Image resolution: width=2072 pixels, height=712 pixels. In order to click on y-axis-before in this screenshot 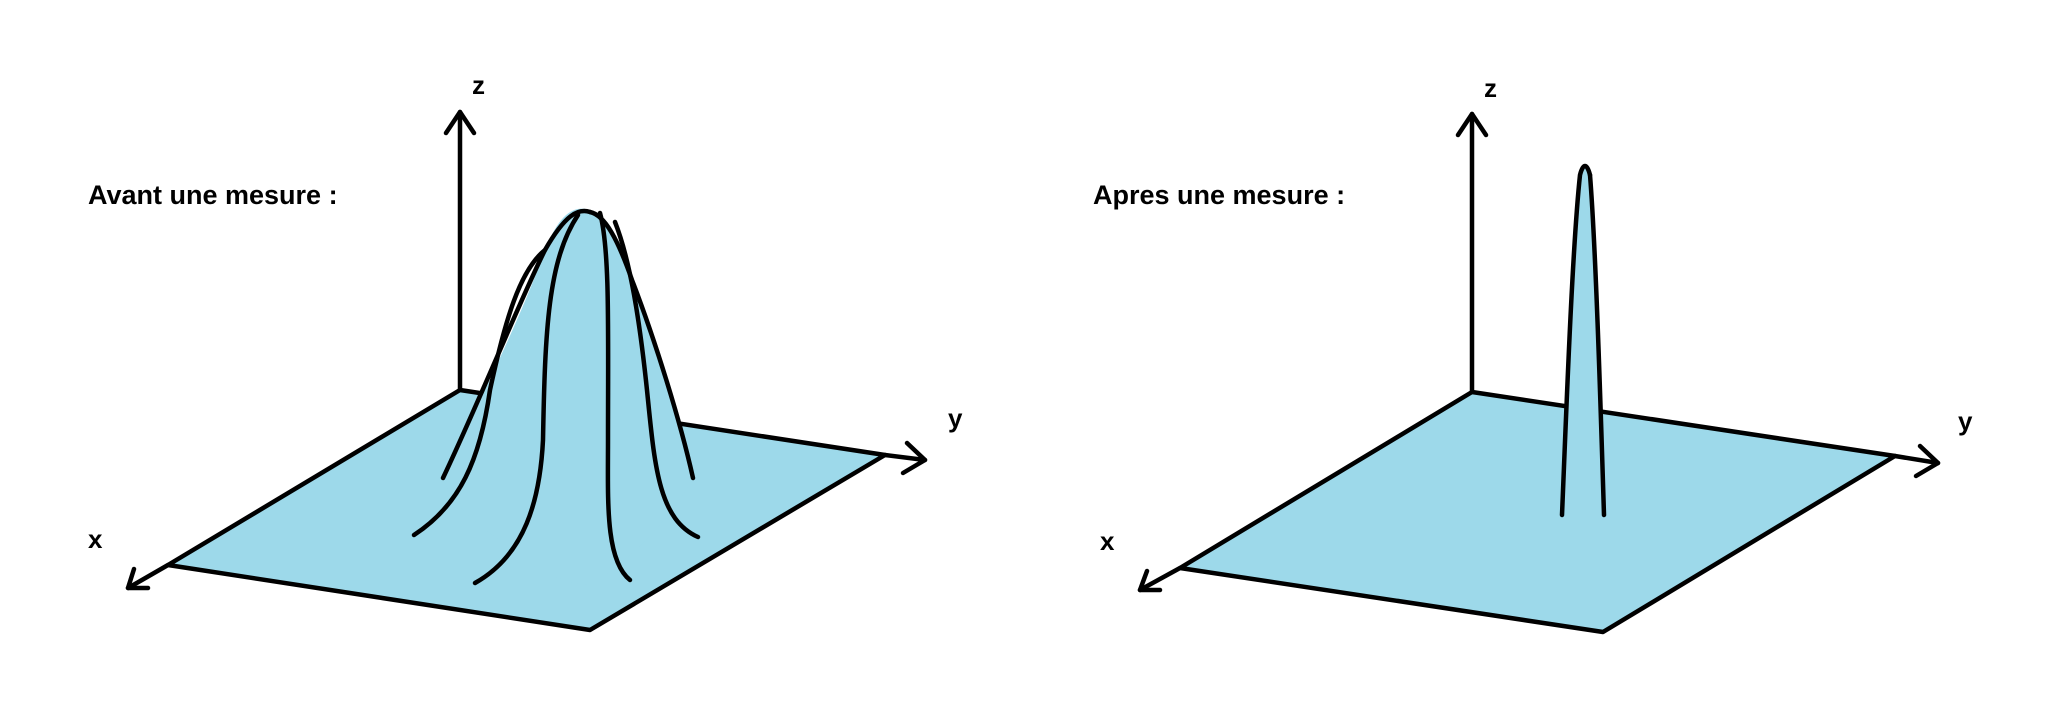, I will do `click(905, 457)`.